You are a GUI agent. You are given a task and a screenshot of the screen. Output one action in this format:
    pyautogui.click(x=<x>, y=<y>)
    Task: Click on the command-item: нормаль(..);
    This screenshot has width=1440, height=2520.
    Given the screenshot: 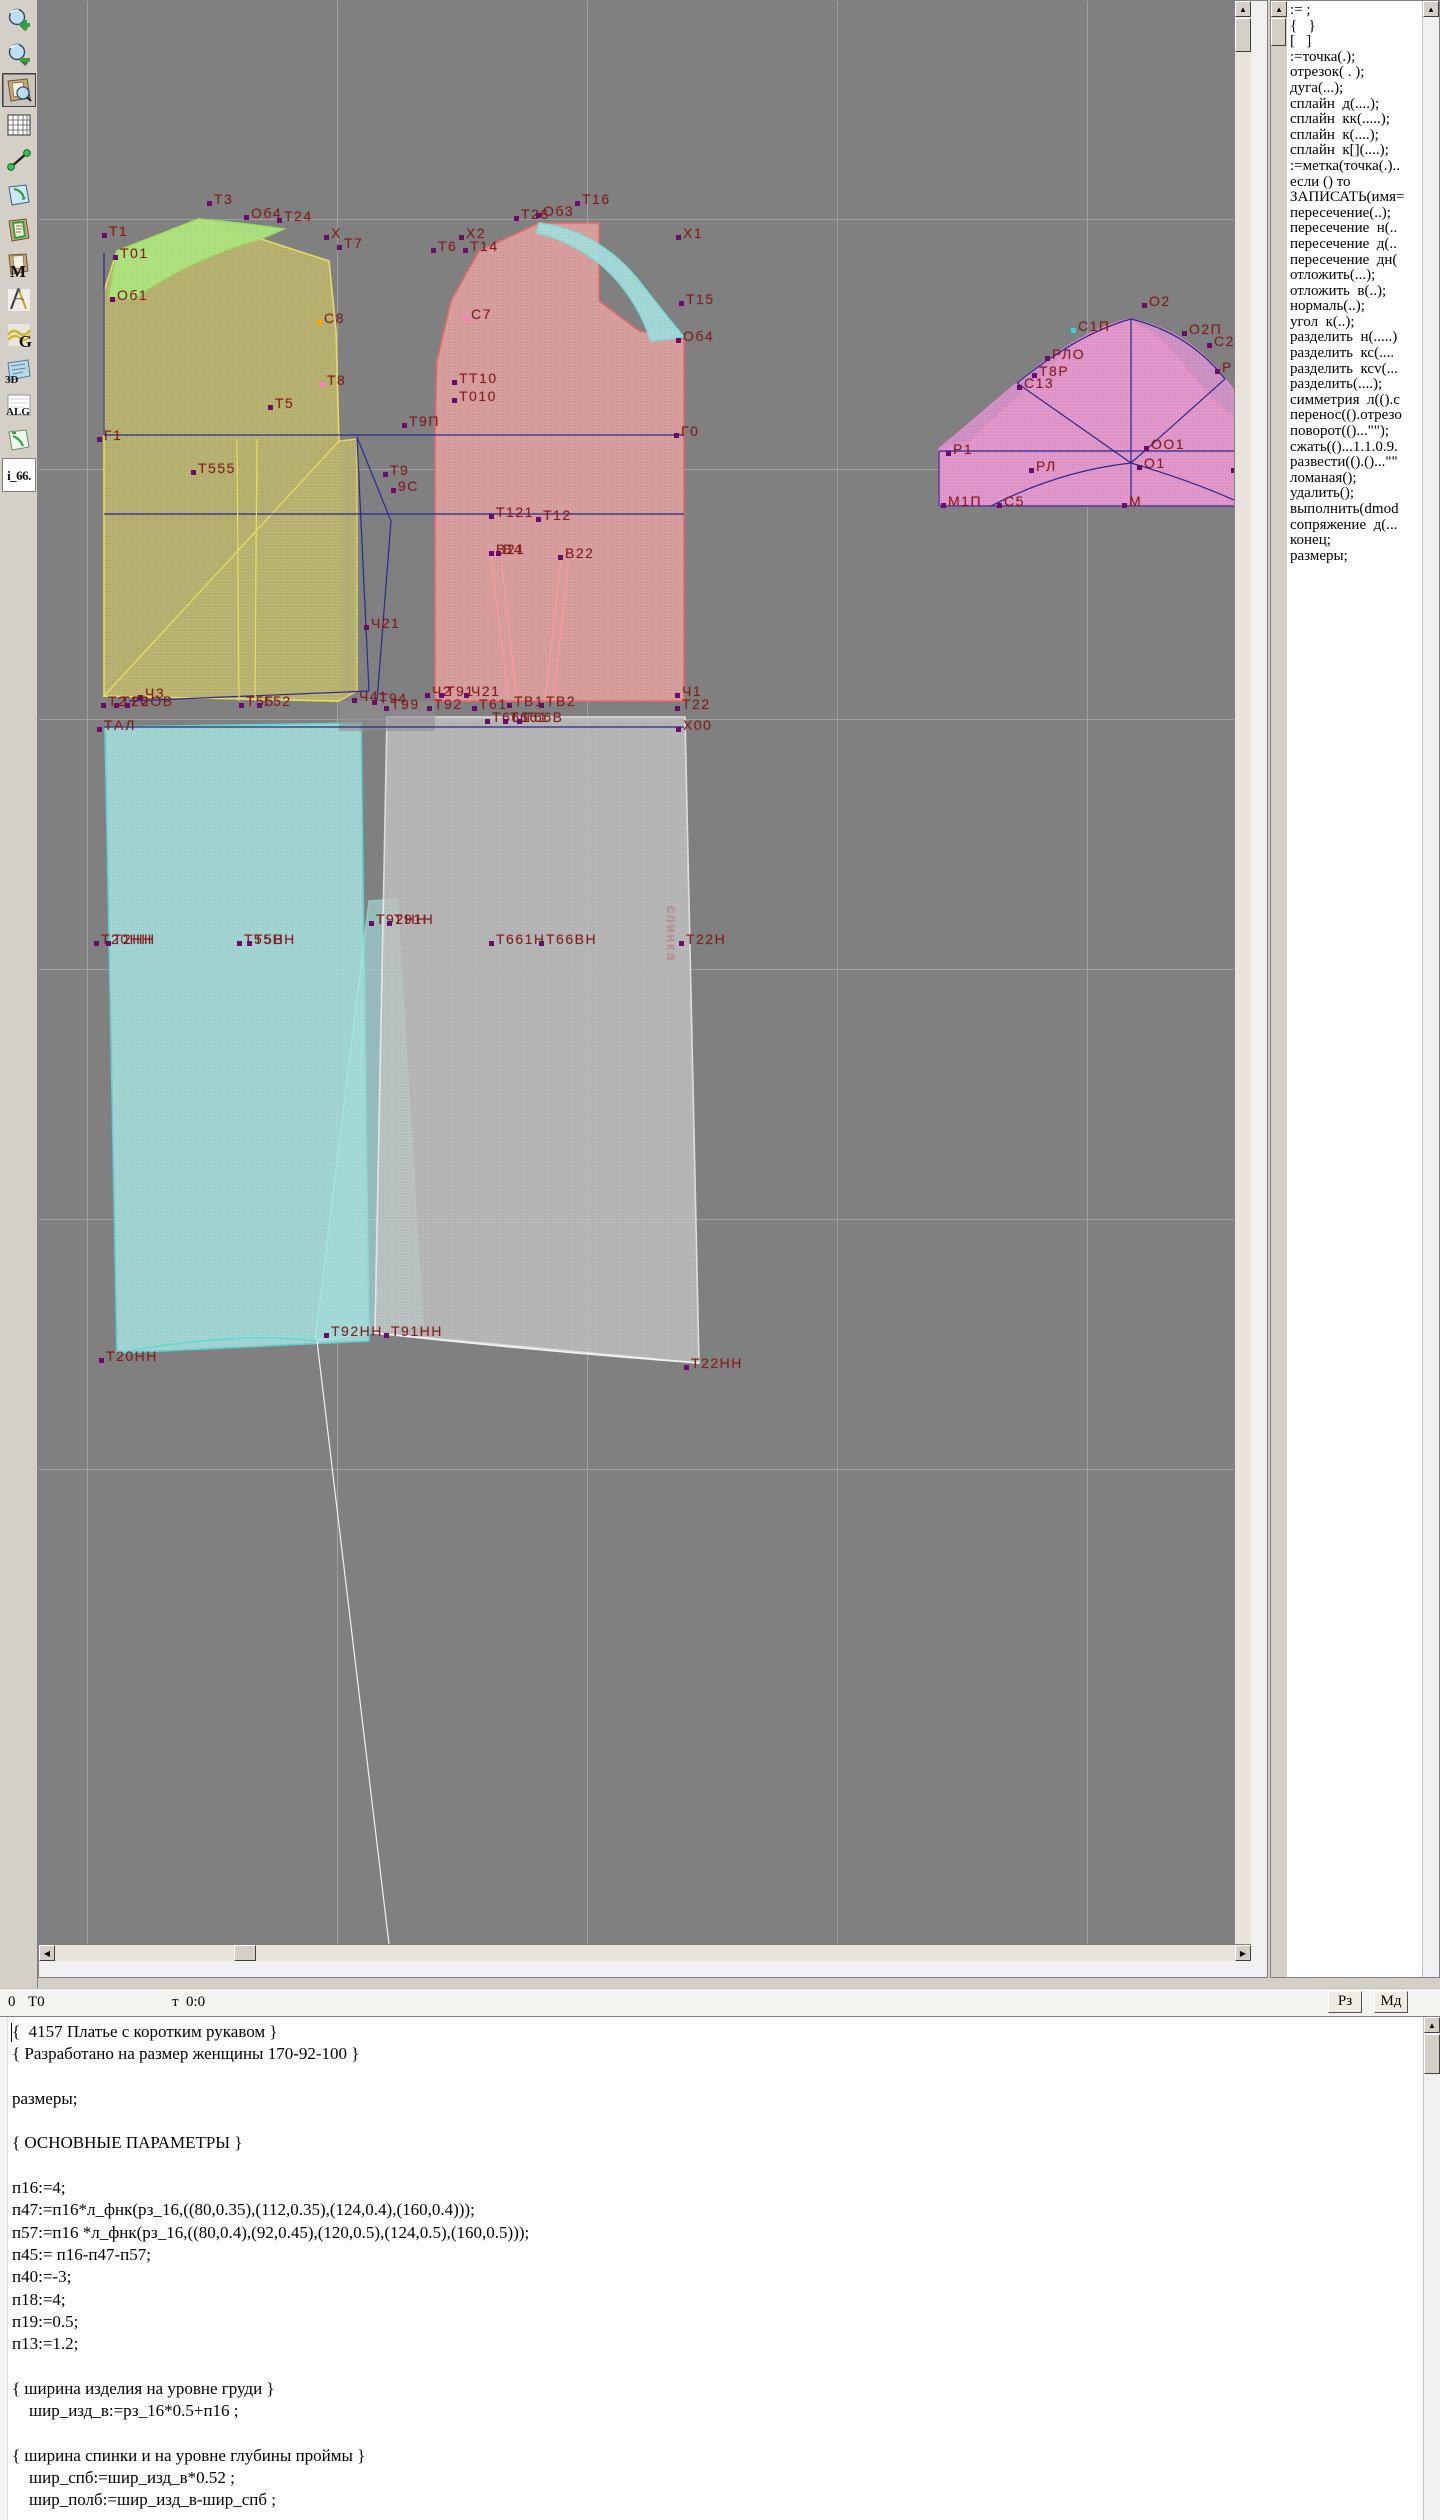 What is the action you would take?
    pyautogui.click(x=1327, y=306)
    